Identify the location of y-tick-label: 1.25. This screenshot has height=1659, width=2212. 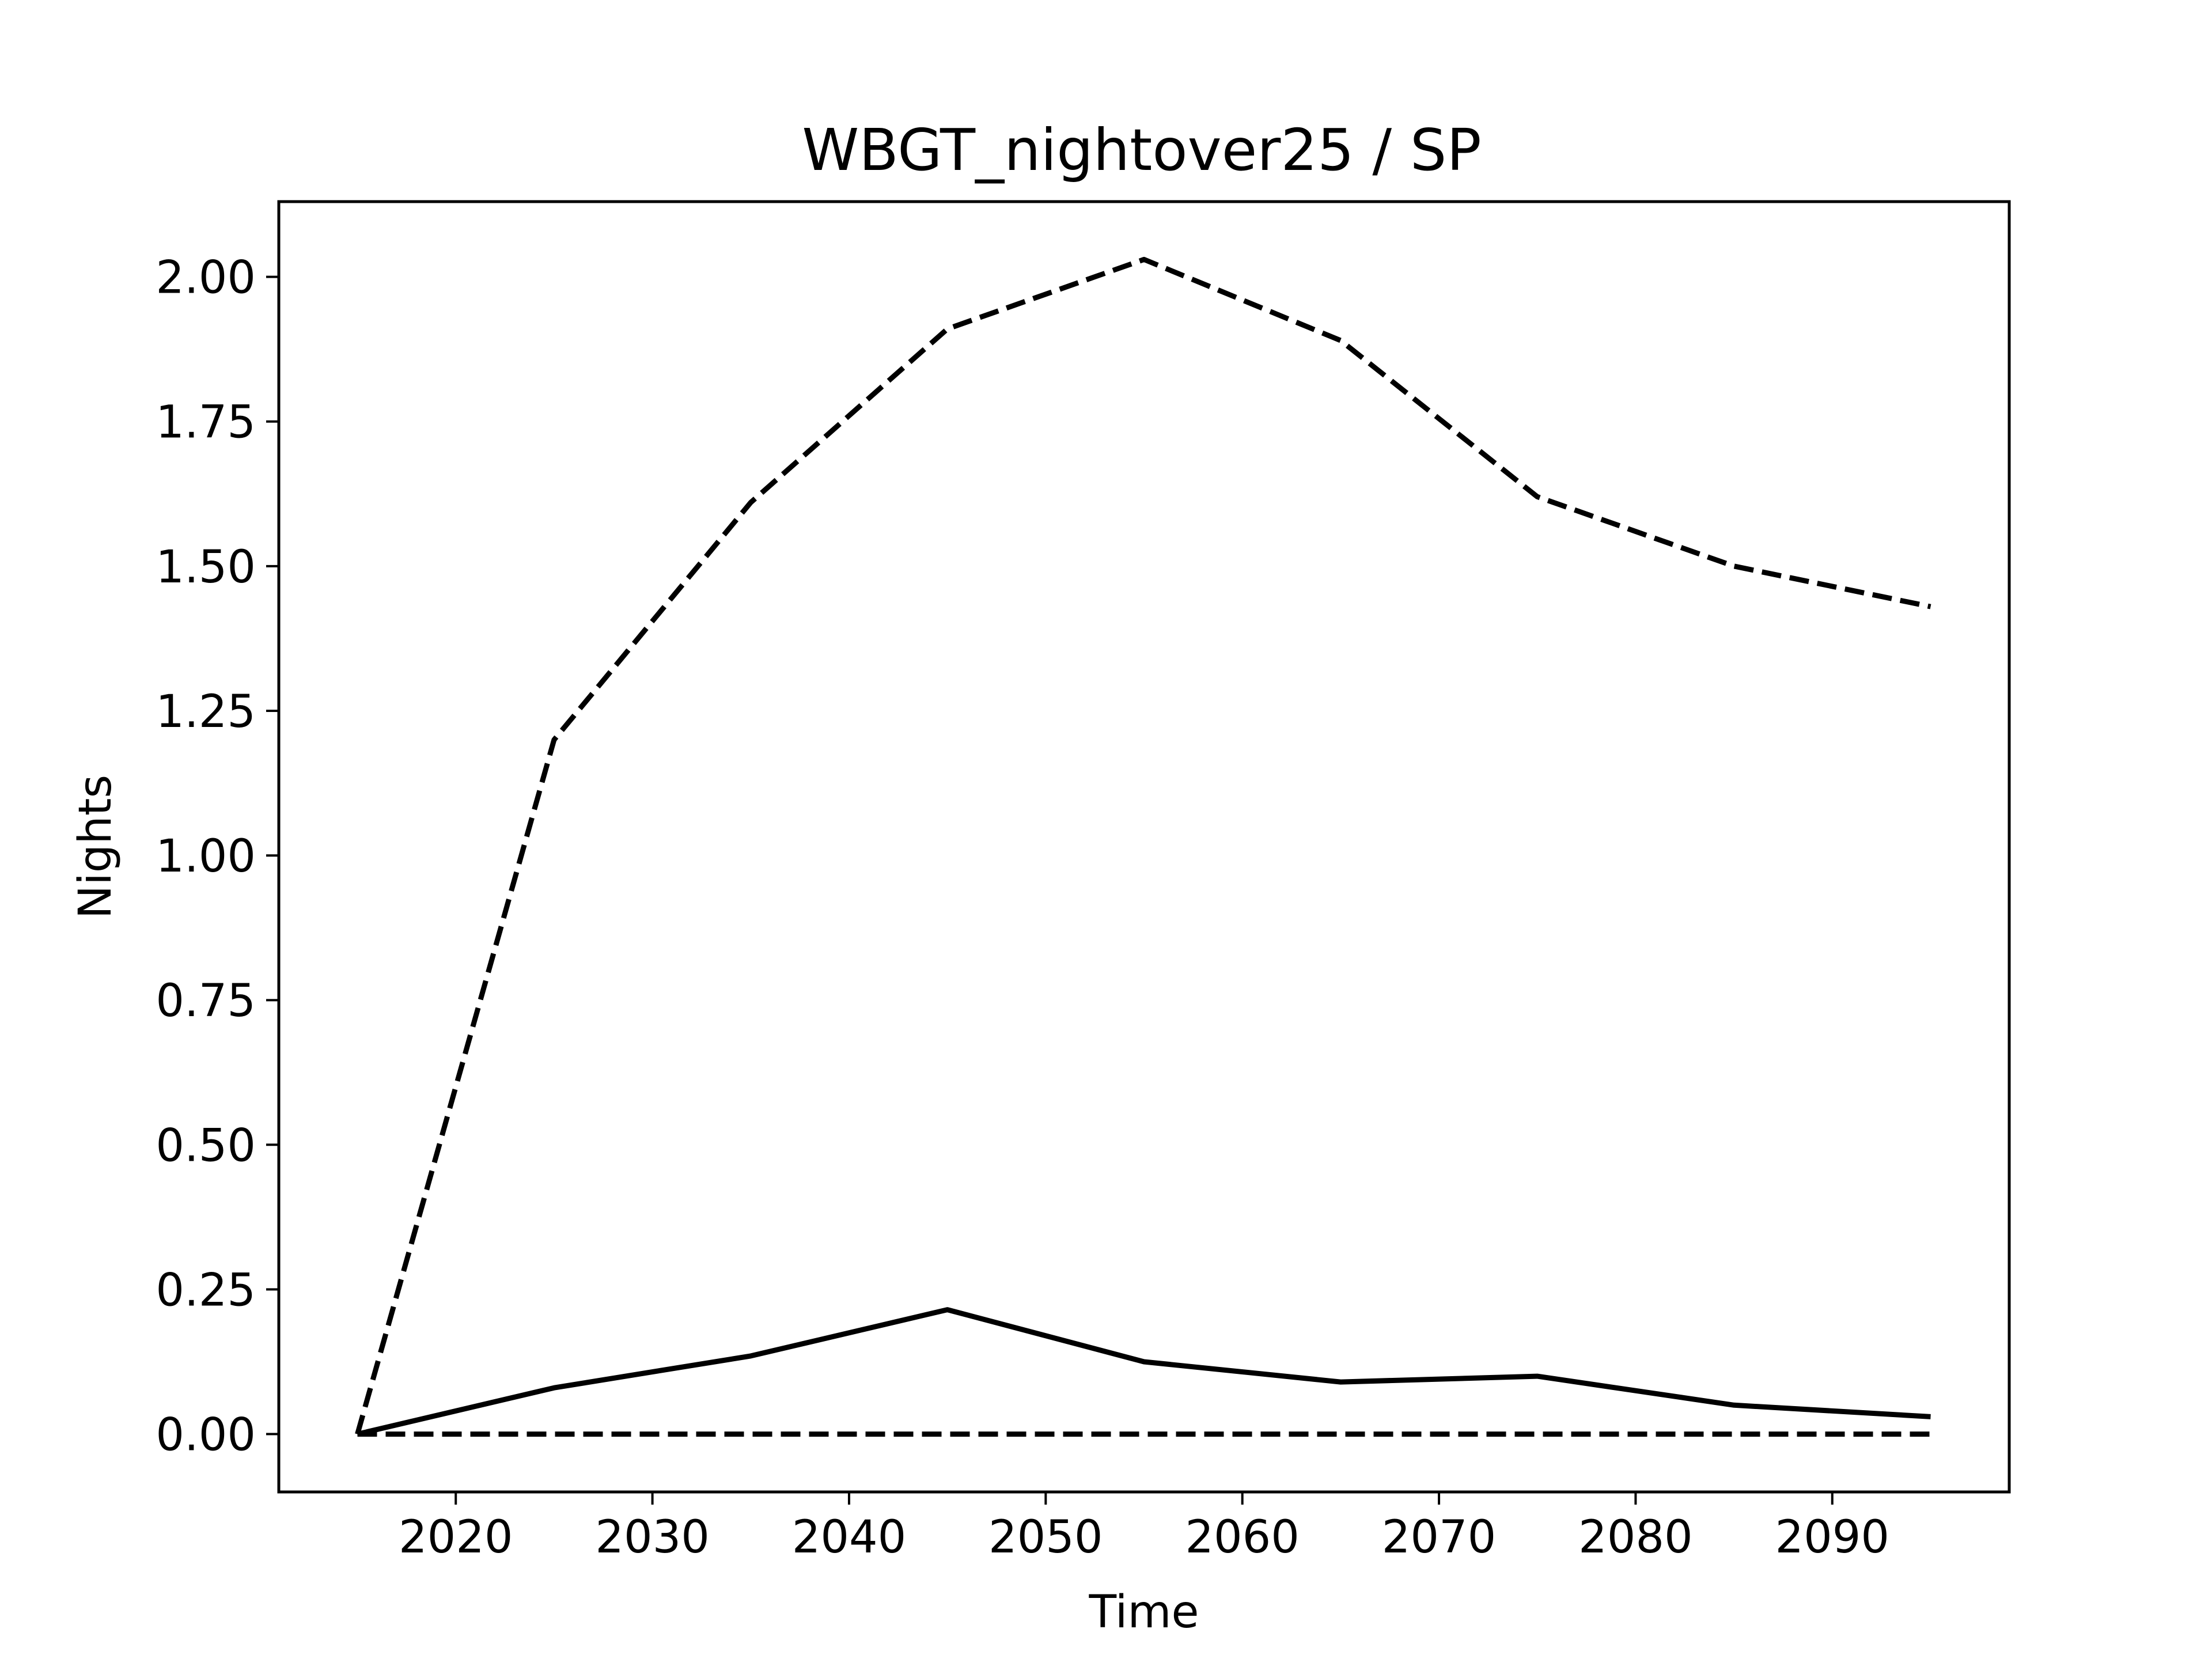
(206, 712).